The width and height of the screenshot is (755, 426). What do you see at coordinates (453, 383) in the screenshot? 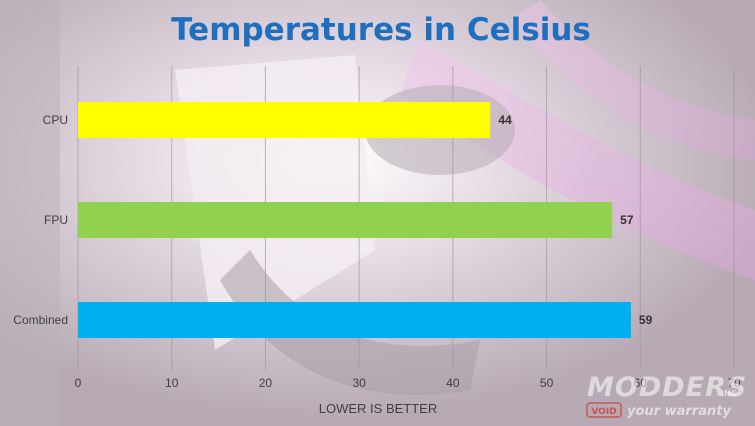
I see `x-tick-label: 40` at bounding box center [453, 383].